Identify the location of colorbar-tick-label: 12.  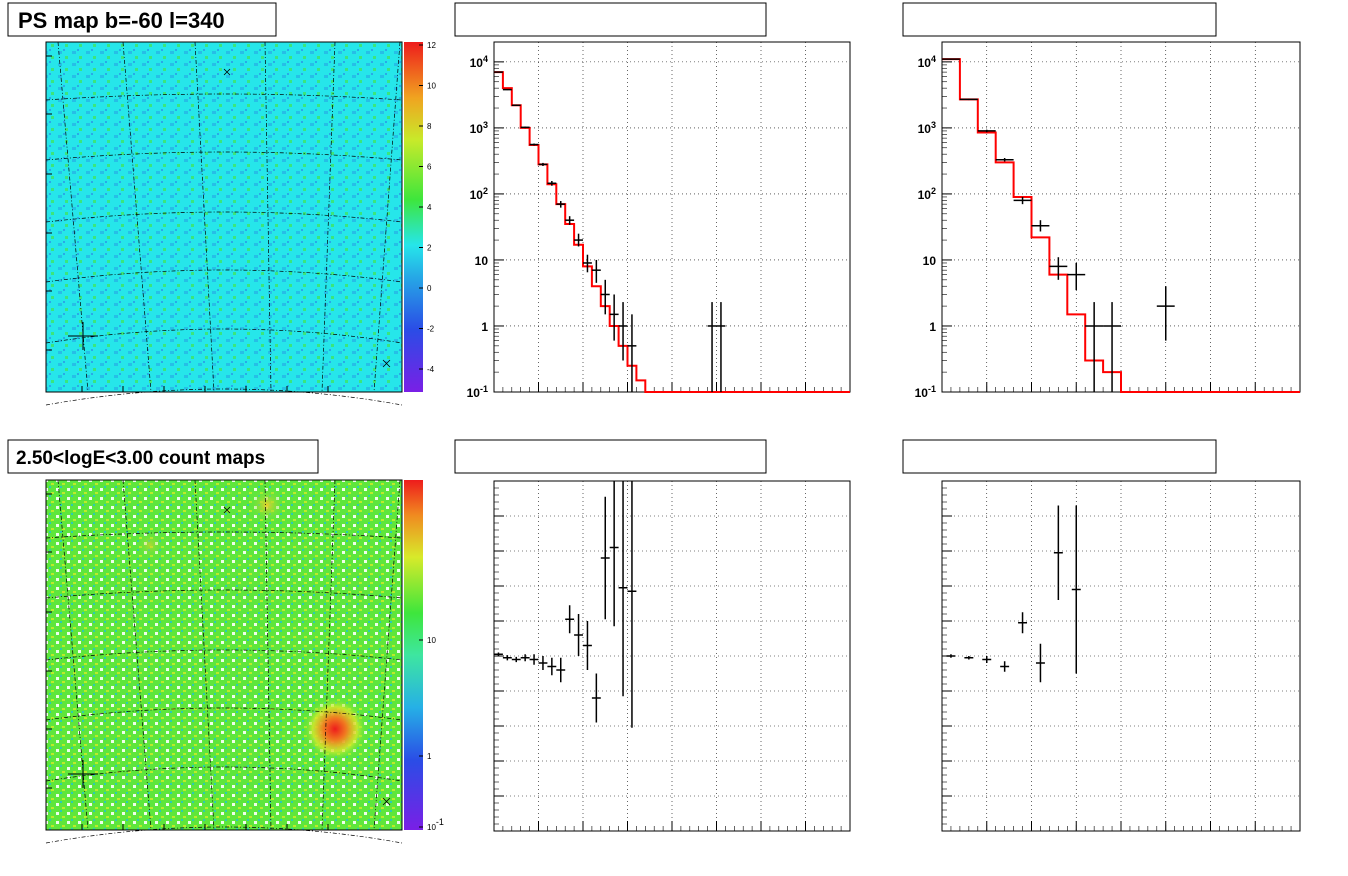
(431, 45).